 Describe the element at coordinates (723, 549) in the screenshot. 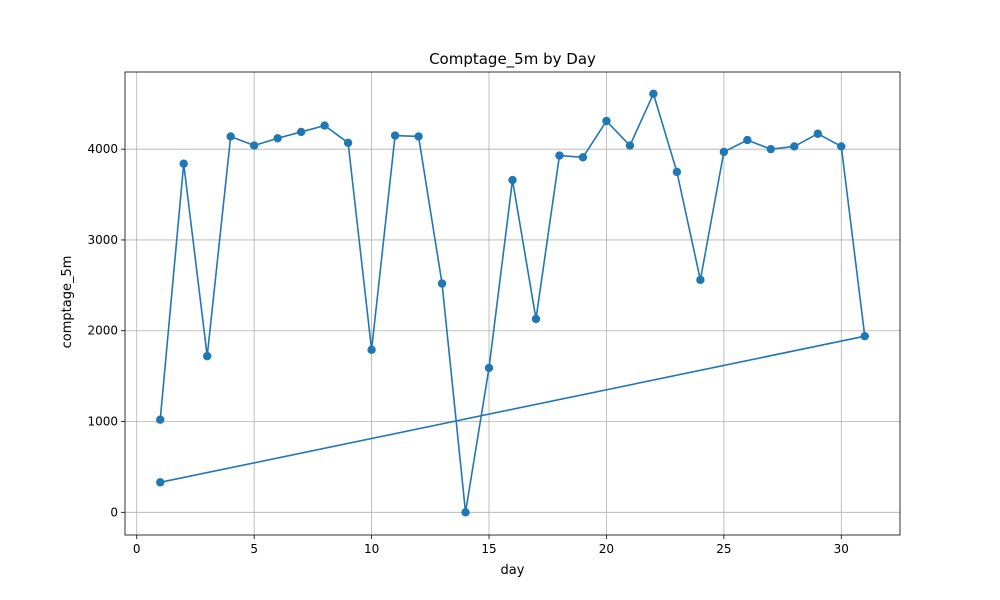

I see `x-tick-label: 25` at that location.